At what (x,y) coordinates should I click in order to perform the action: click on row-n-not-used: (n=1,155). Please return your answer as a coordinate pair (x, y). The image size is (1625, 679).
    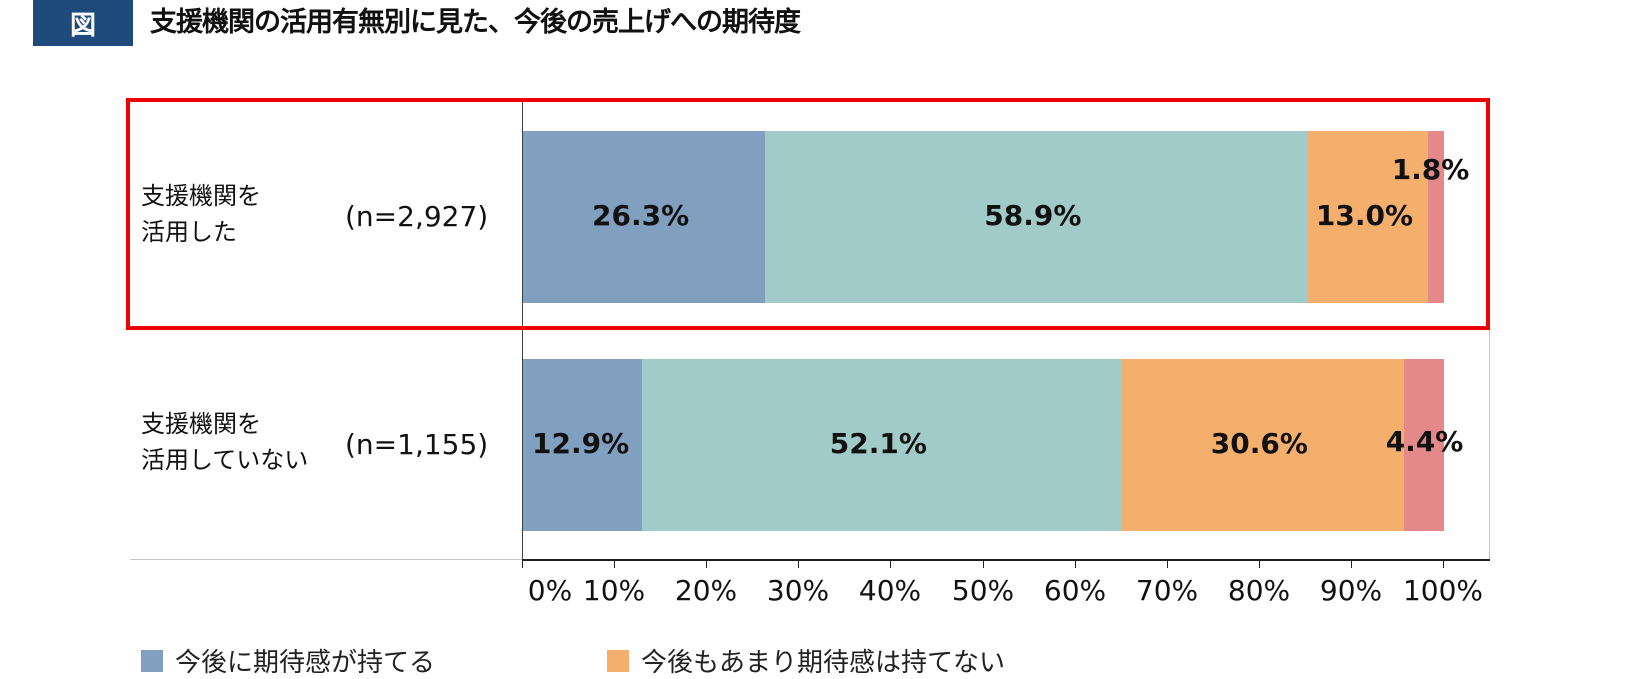
    Looking at the image, I should click on (417, 444).